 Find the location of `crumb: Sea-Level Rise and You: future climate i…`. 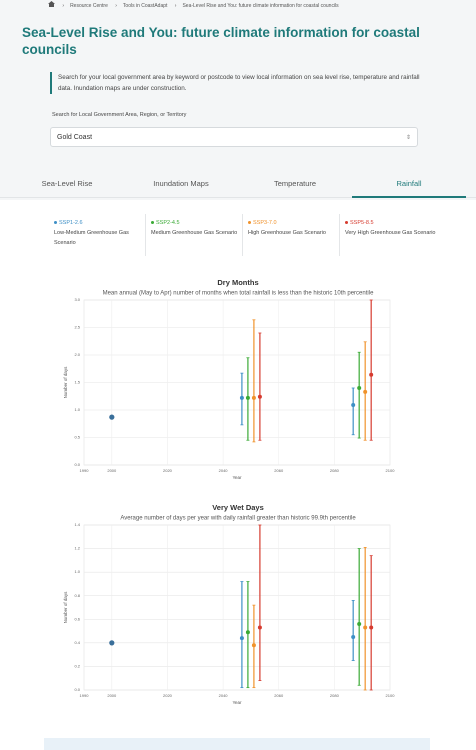

crumb: Sea-Level Rise and You: future climate i… is located at coordinates (260, 6).